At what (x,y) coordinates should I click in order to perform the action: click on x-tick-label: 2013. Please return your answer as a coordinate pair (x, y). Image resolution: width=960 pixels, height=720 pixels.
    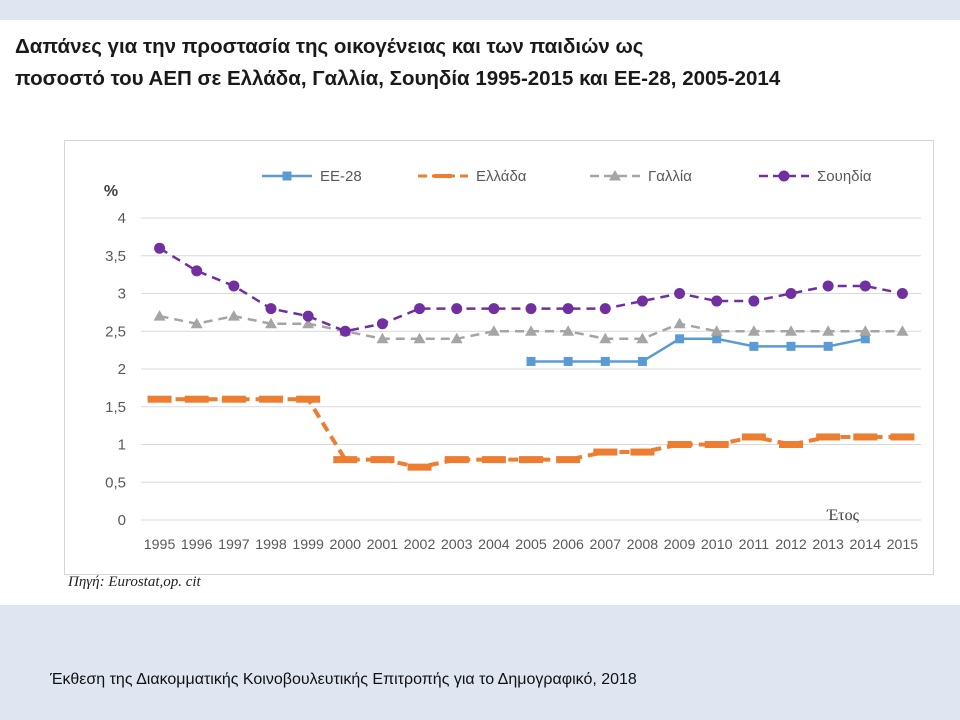
    Looking at the image, I should click on (828, 545).